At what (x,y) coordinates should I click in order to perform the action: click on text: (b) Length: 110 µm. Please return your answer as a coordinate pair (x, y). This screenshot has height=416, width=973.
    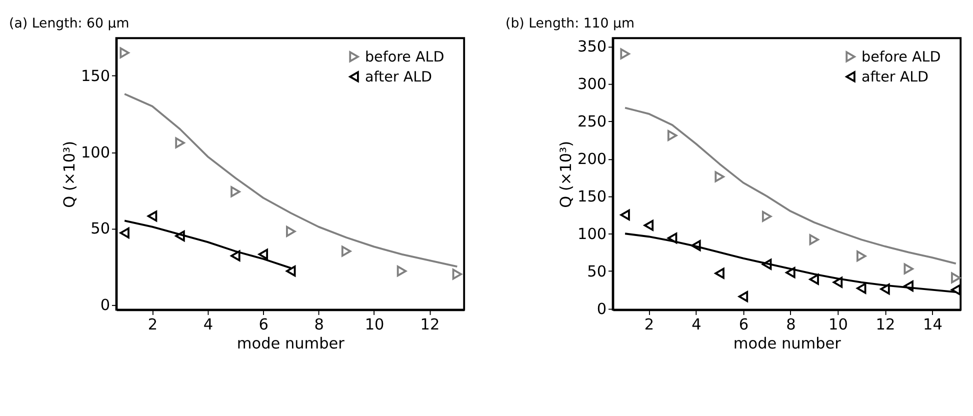
    Looking at the image, I should click on (570, 24).